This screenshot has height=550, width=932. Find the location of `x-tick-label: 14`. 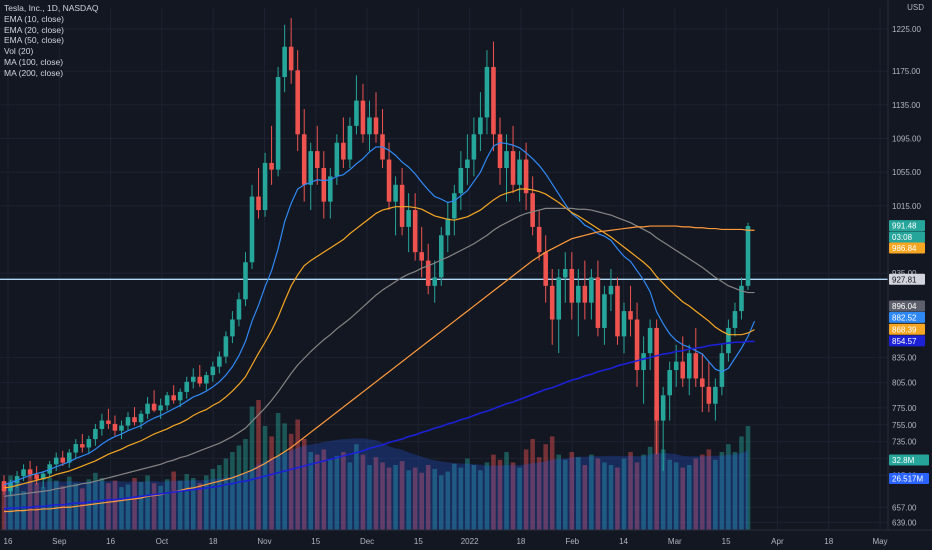

x-tick-label: 14 is located at coordinates (623, 541).